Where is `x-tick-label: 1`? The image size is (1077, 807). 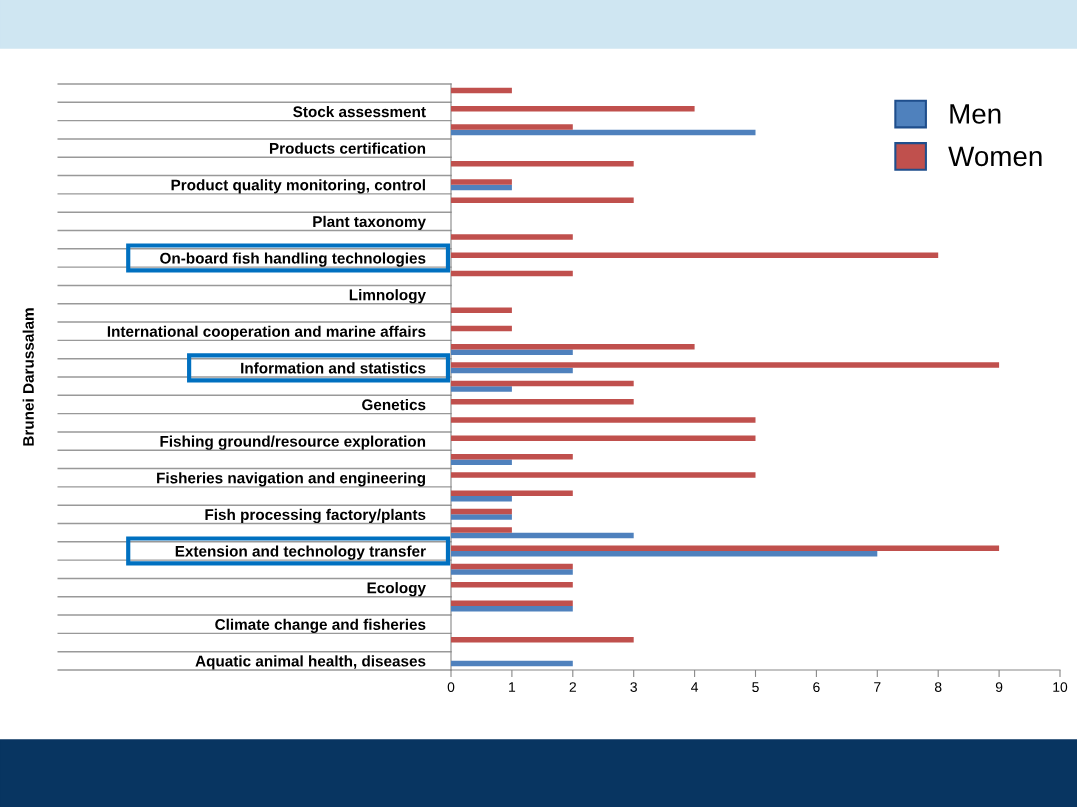
x-tick-label: 1 is located at coordinates (512, 687).